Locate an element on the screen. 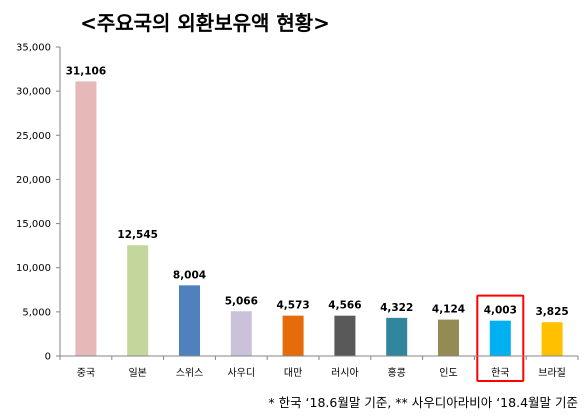 The height and width of the screenshot is (417, 588). data-label: 4,573 is located at coordinates (292, 306).